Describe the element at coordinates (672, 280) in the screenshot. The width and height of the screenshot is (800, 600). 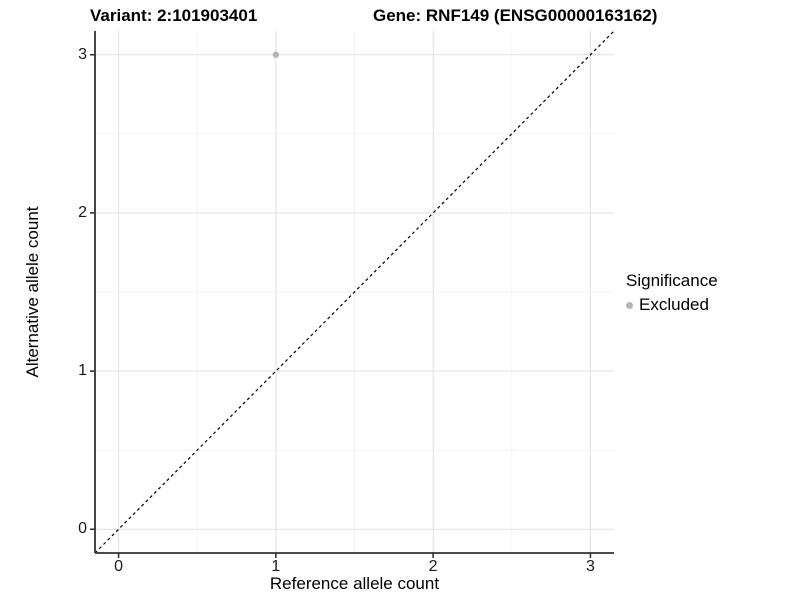
I see `legend-title: Significance` at that location.